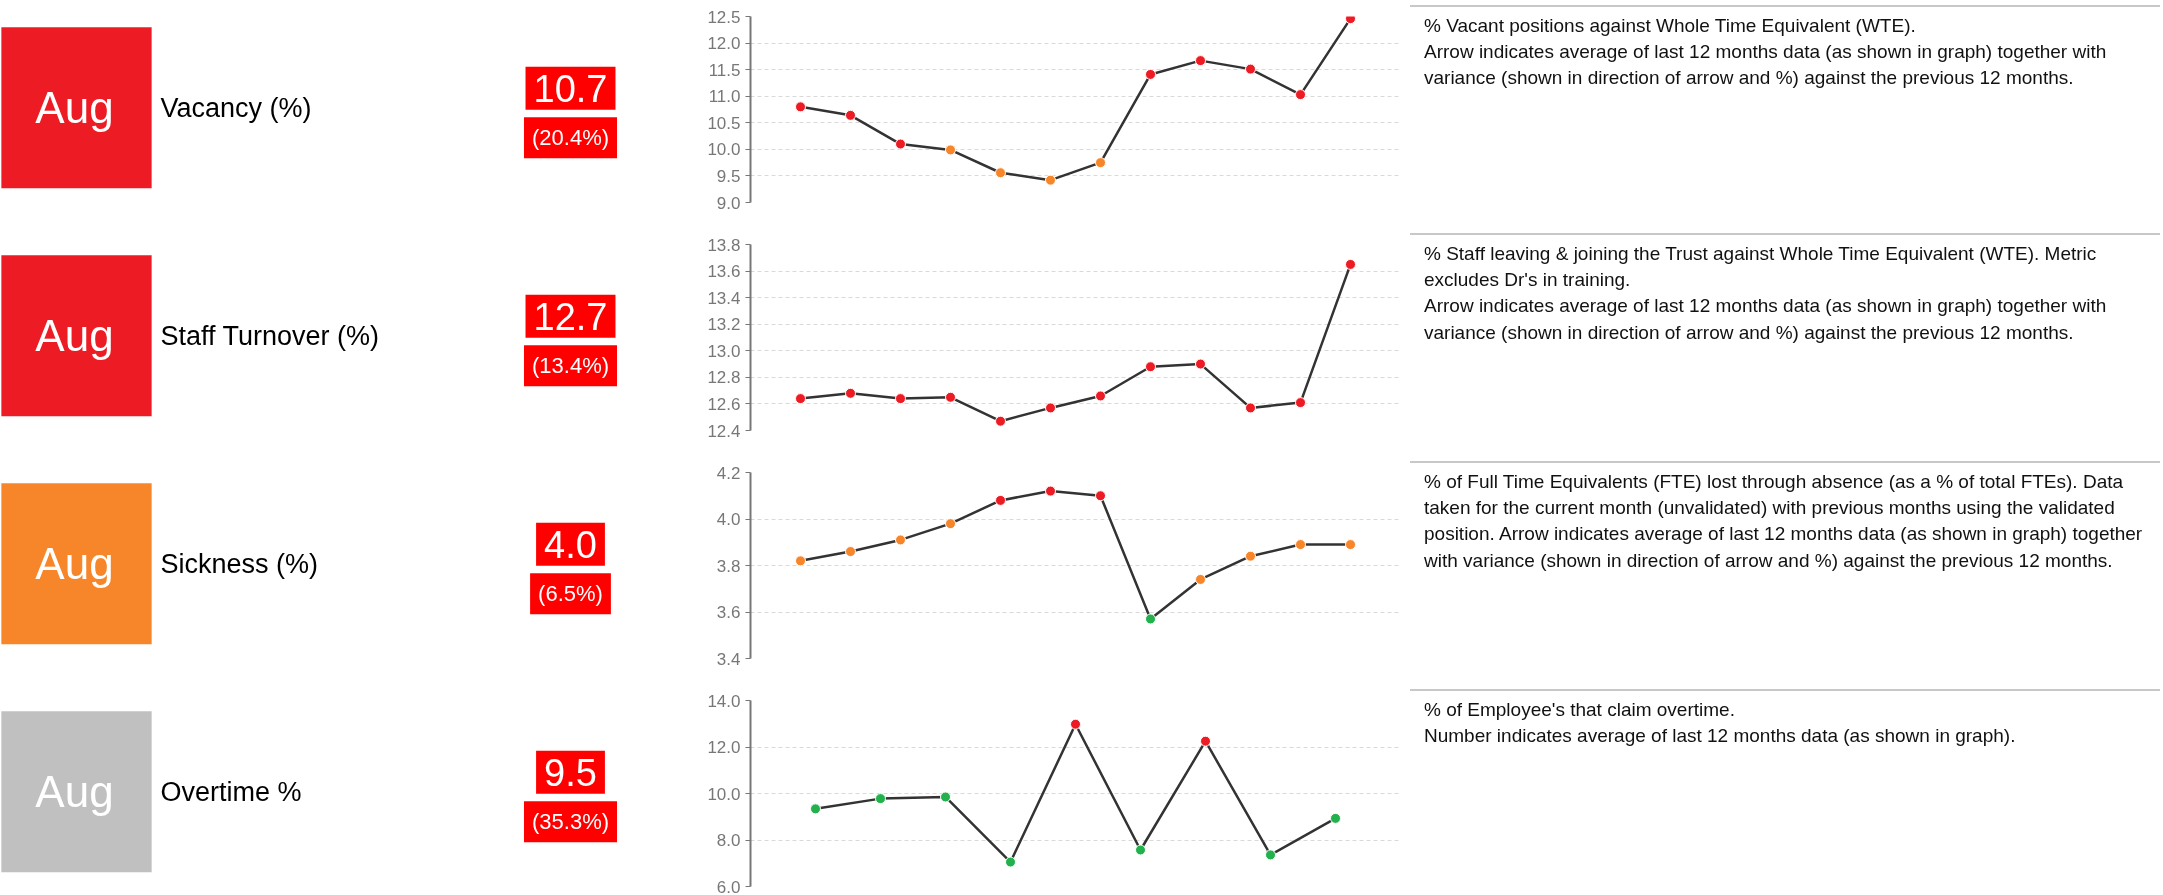  Describe the element at coordinates (724, 17) in the screenshot. I see `y-tick-label: 12.5` at that location.